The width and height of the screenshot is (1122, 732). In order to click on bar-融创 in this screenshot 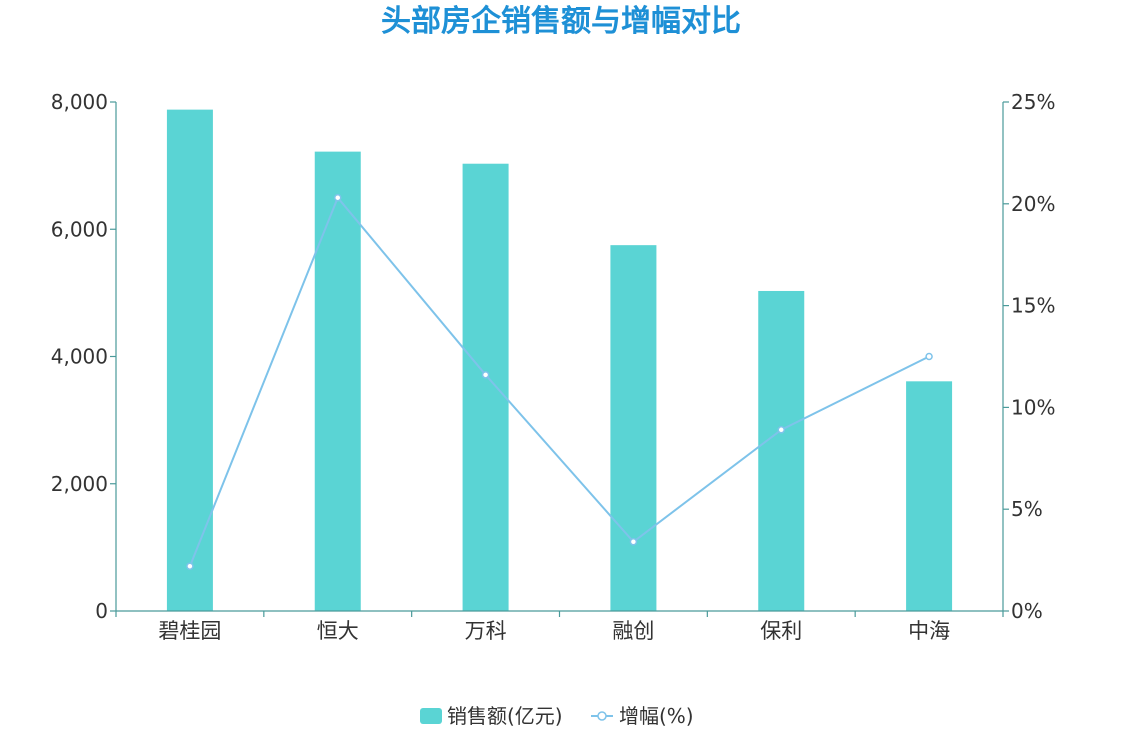, I will do `click(633, 428)`.